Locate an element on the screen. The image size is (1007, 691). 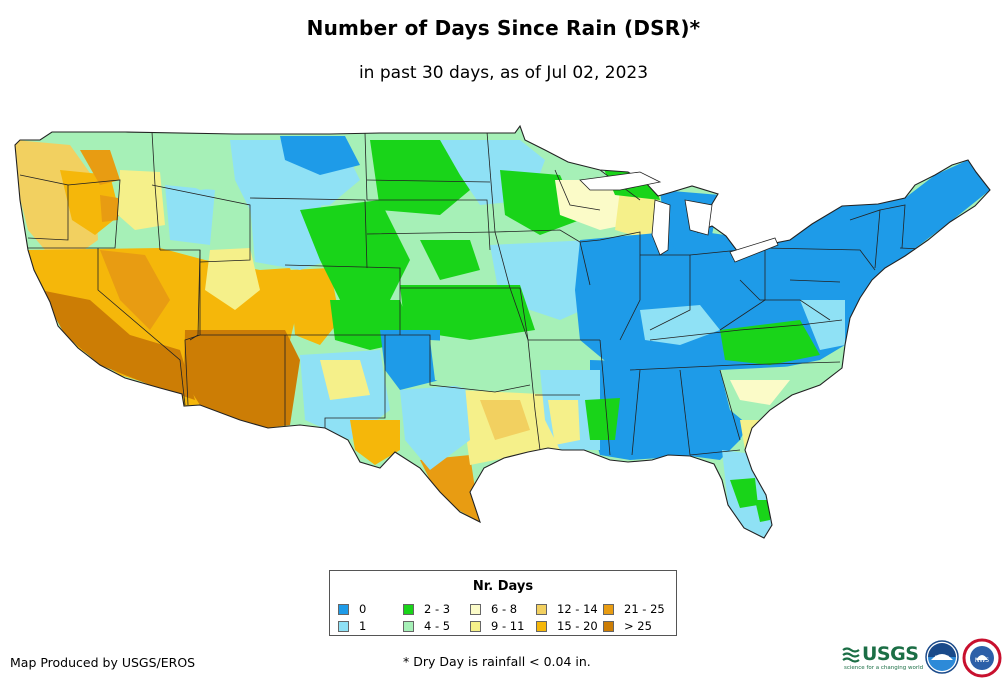
legend-item-8: 21 - 25 is located at coordinates (634, 609).